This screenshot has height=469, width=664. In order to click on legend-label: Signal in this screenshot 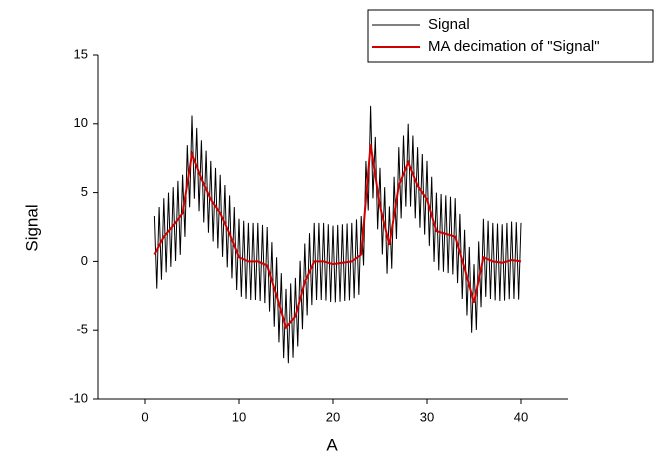, I will do `click(449, 24)`.